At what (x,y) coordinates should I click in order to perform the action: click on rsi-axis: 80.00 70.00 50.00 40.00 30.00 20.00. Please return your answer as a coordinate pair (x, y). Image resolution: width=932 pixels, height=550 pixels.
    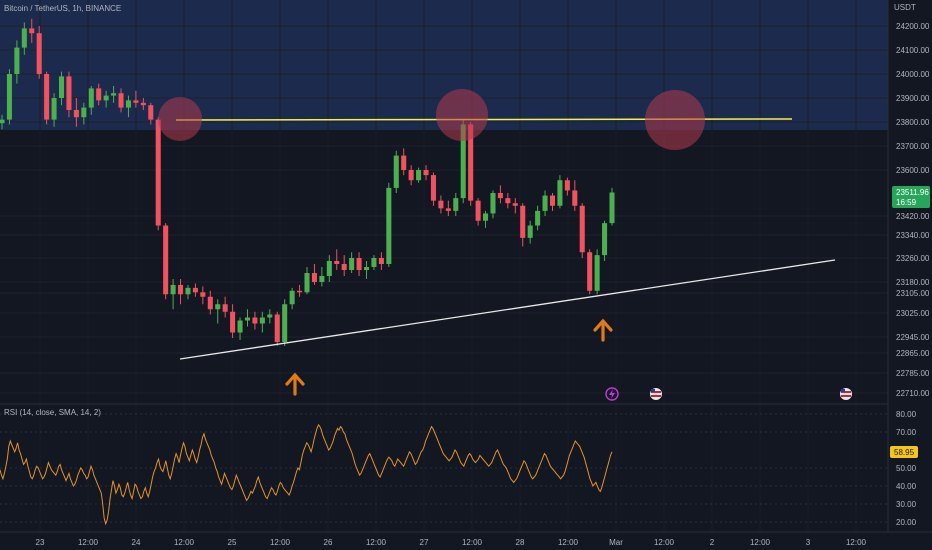
    Looking at the image, I should click on (906, 468).